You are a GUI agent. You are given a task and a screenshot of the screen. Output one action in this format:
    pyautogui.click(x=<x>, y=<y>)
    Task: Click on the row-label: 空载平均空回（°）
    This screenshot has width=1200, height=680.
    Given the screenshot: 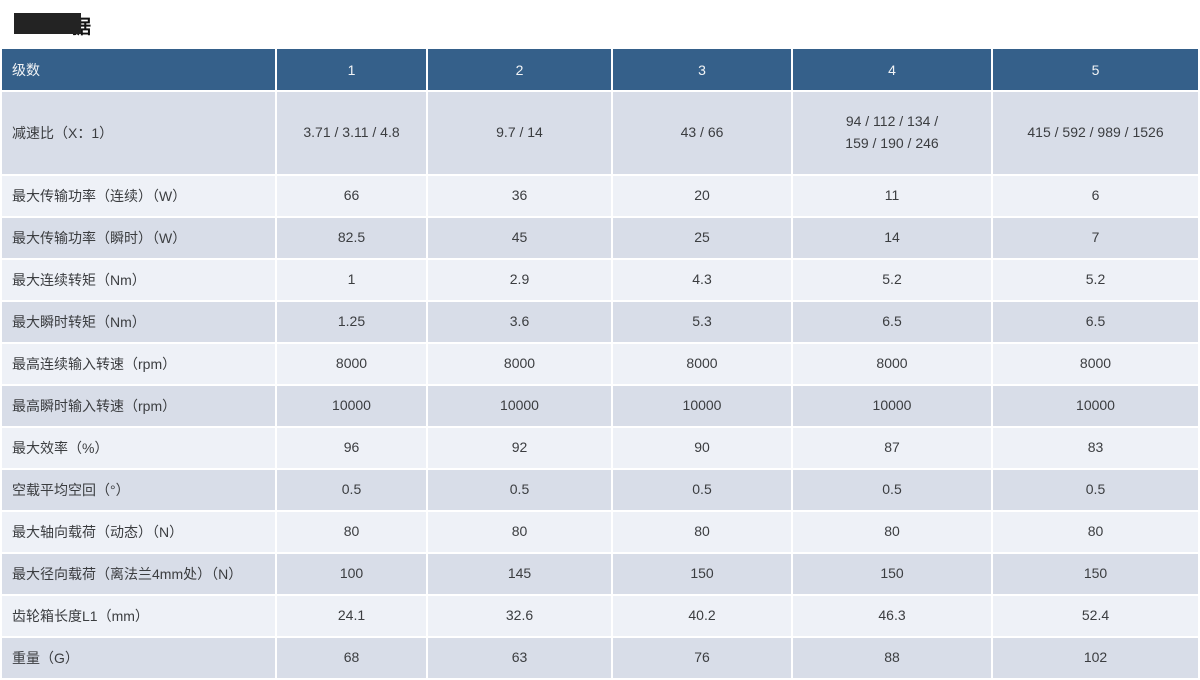 What is the action you would take?
    pyautogui.click(x=138, y=490)
    